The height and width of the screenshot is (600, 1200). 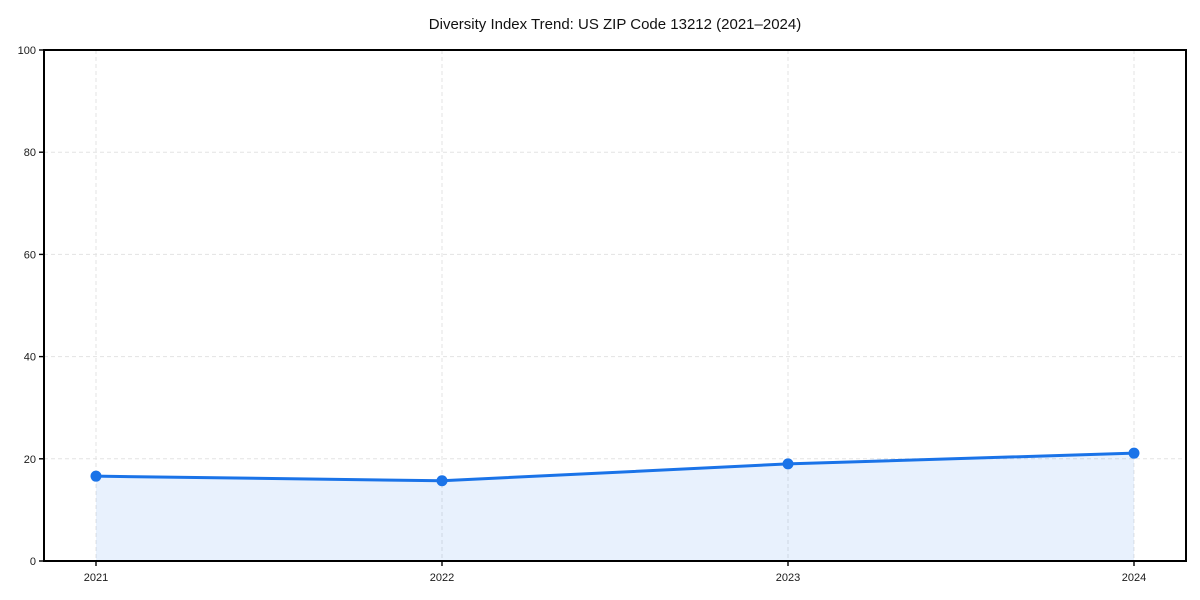 What do you see at coordinates (30, 255) in the screenshot?
I see `y-tick-label: 60` at bounding box center [30, 255].